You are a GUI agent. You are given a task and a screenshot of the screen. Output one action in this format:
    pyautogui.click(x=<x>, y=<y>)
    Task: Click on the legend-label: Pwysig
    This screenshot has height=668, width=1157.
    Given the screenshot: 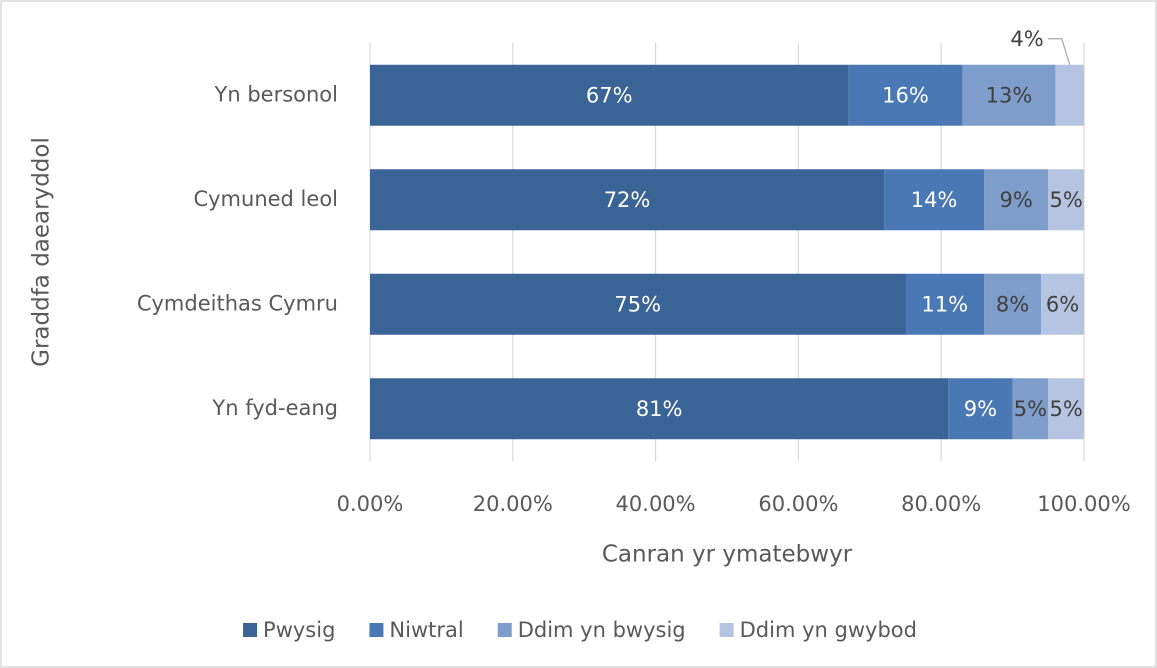 What is the action you would take?
    pyautogui.click(x=299, y=630)
    